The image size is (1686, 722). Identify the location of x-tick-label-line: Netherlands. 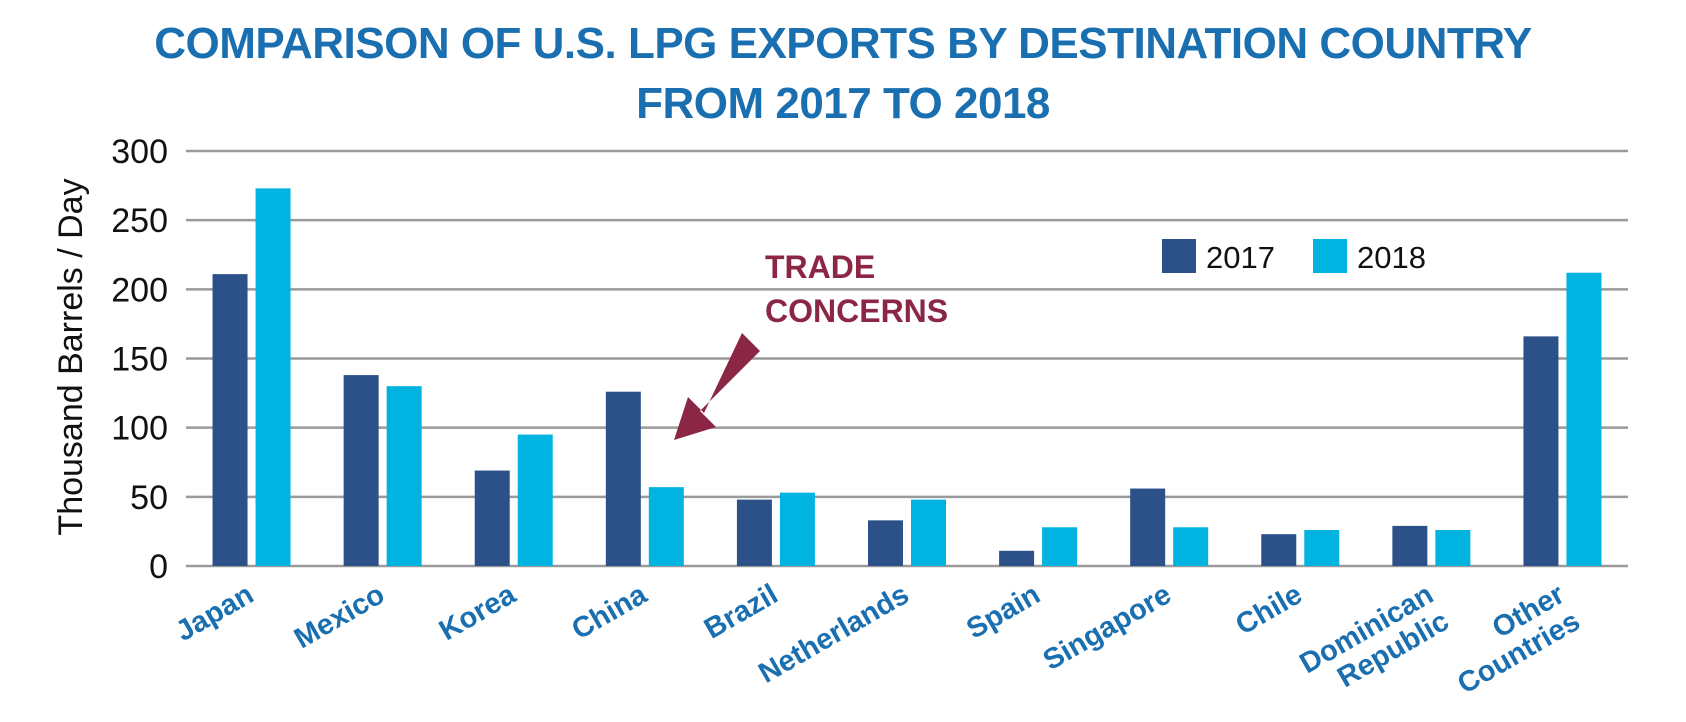
(833, 634).